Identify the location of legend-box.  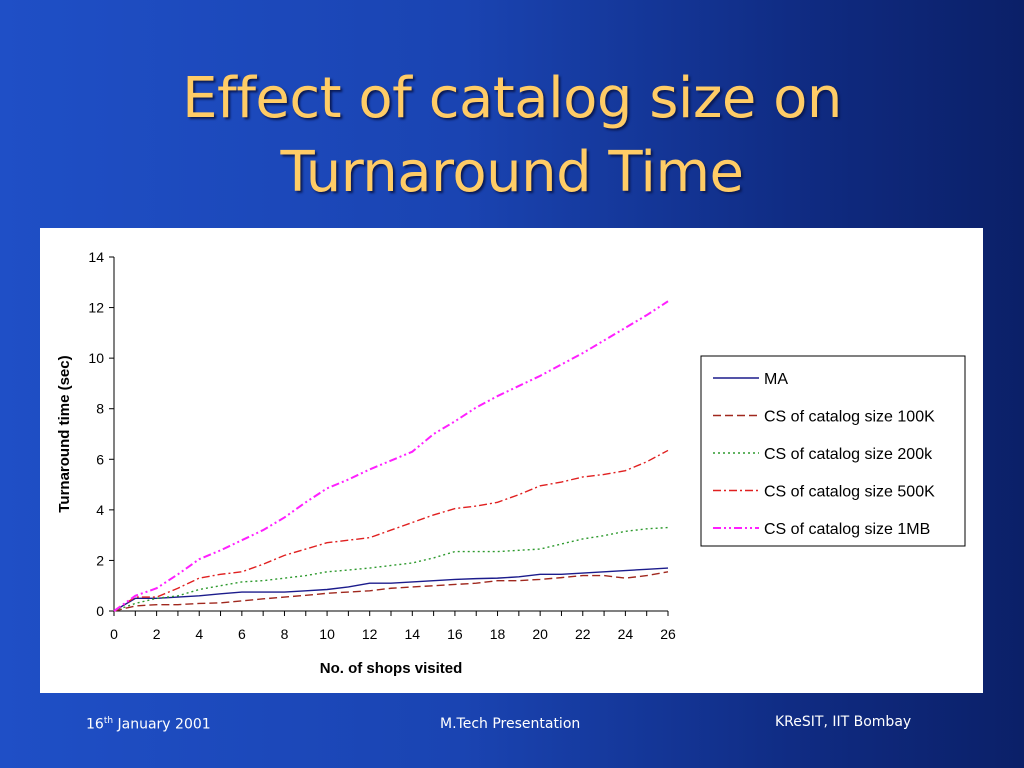
(833, 451).